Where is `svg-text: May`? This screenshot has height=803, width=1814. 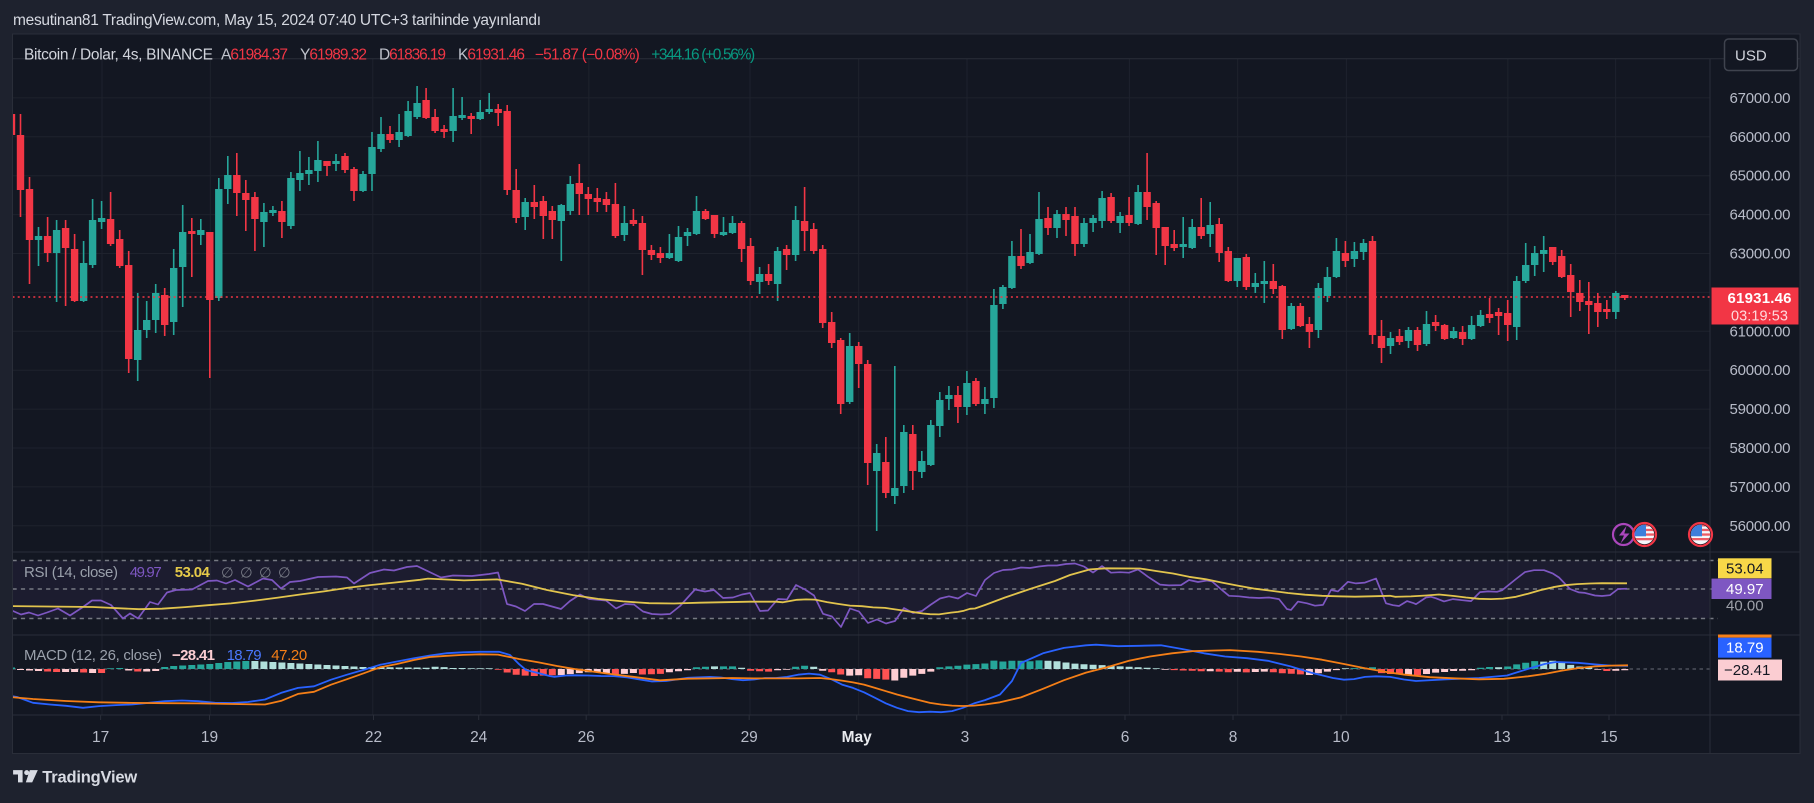 svg-text: May is located at coordinates (857, 737).